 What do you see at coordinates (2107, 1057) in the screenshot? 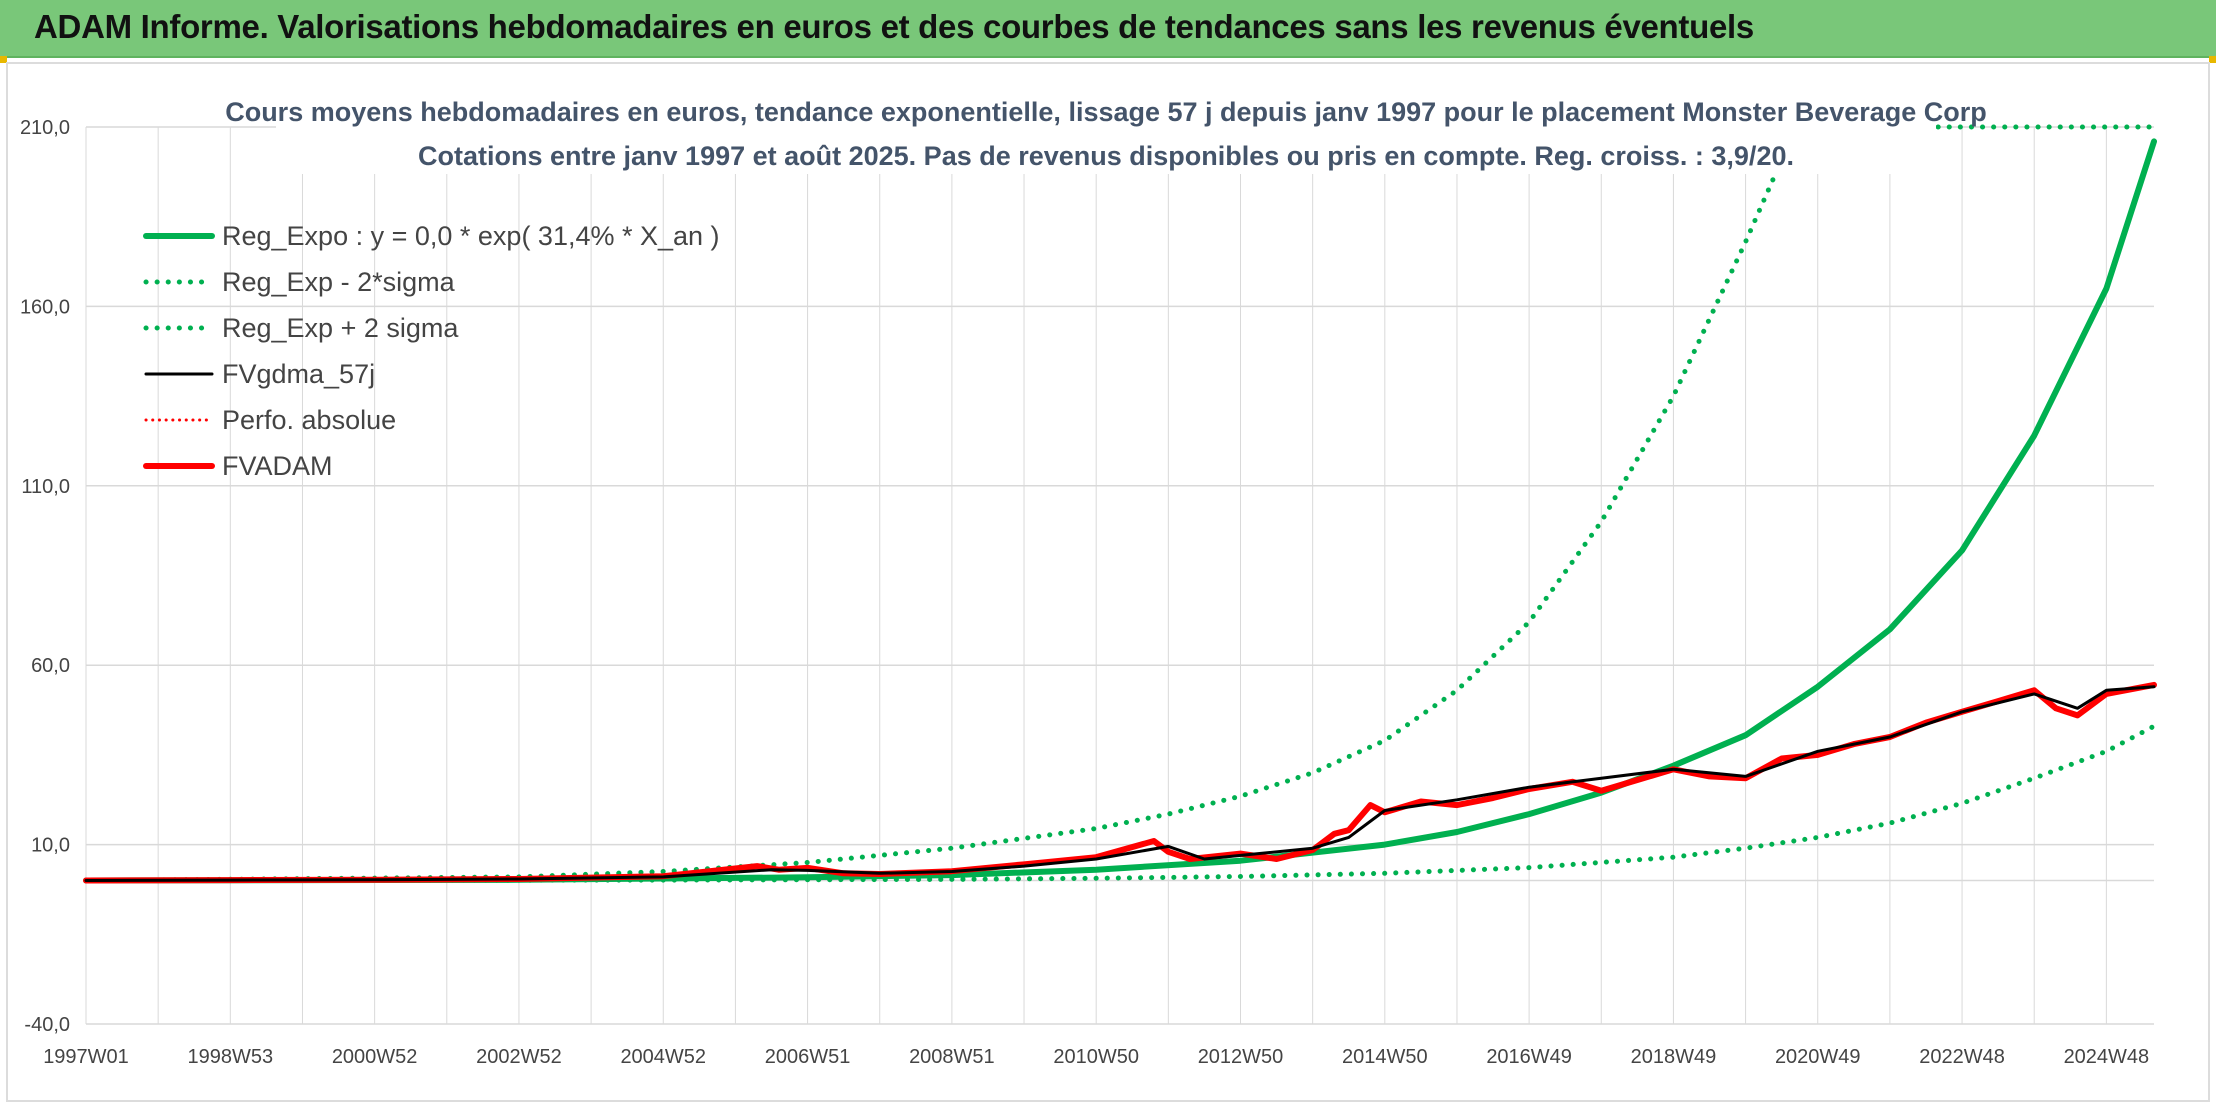
I see `x-tick-label: 2024W48` at bounding box center [2107, 1057].